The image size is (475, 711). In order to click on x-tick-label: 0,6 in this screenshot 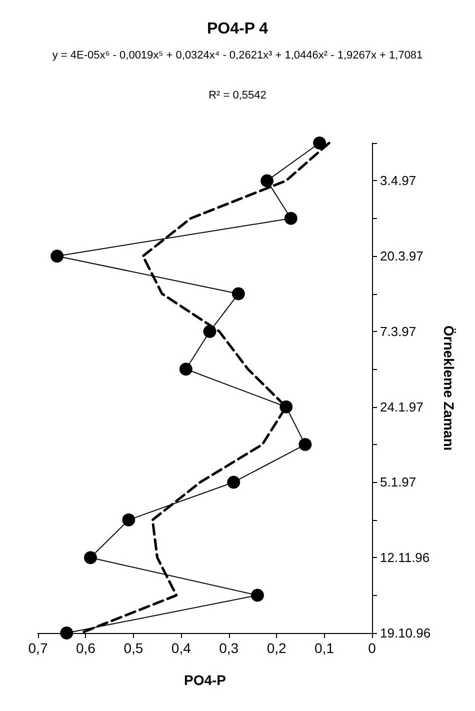, I will do `click(86, 648)`.